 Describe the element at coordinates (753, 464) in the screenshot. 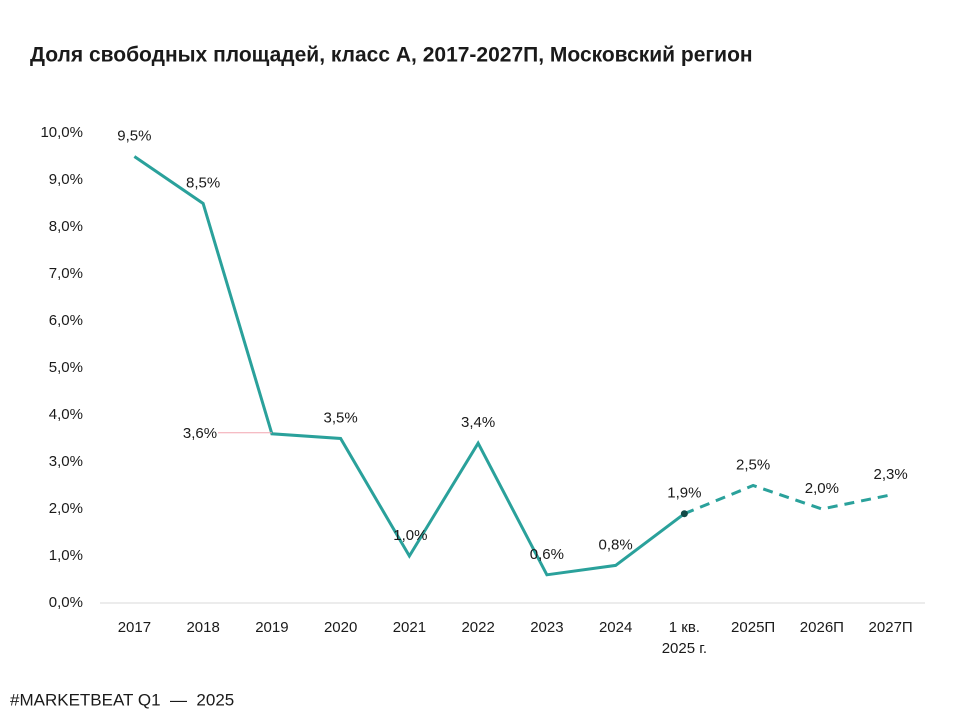

I see `data-label: 2,5%` at that location.